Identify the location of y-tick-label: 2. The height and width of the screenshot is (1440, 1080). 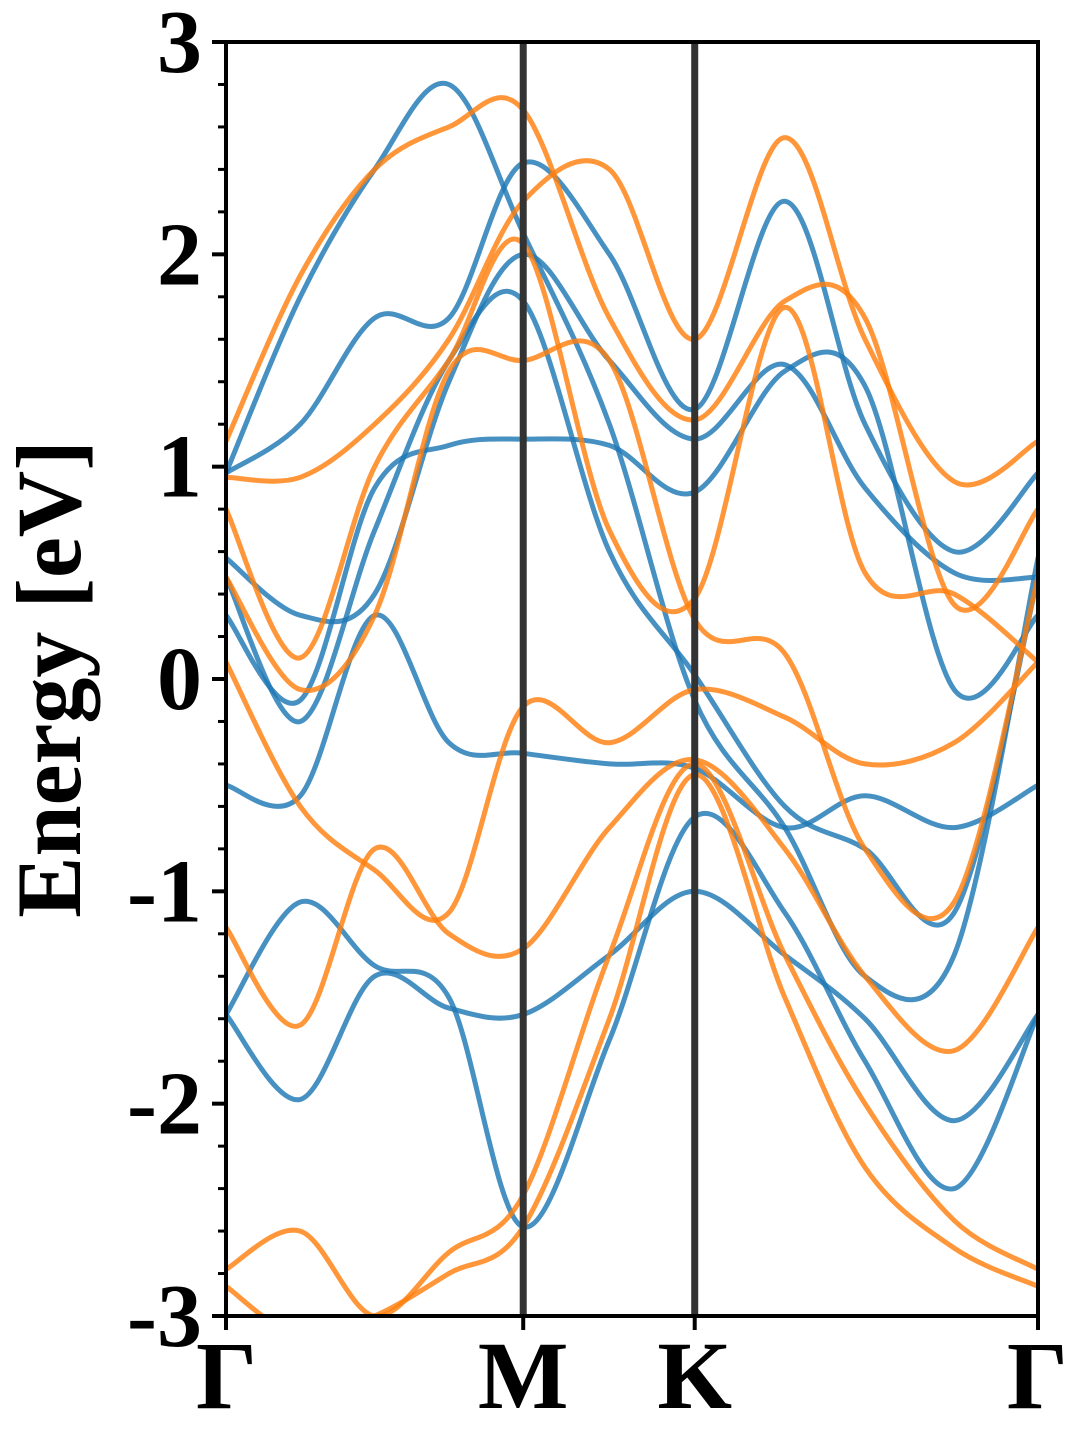
(179, 254).